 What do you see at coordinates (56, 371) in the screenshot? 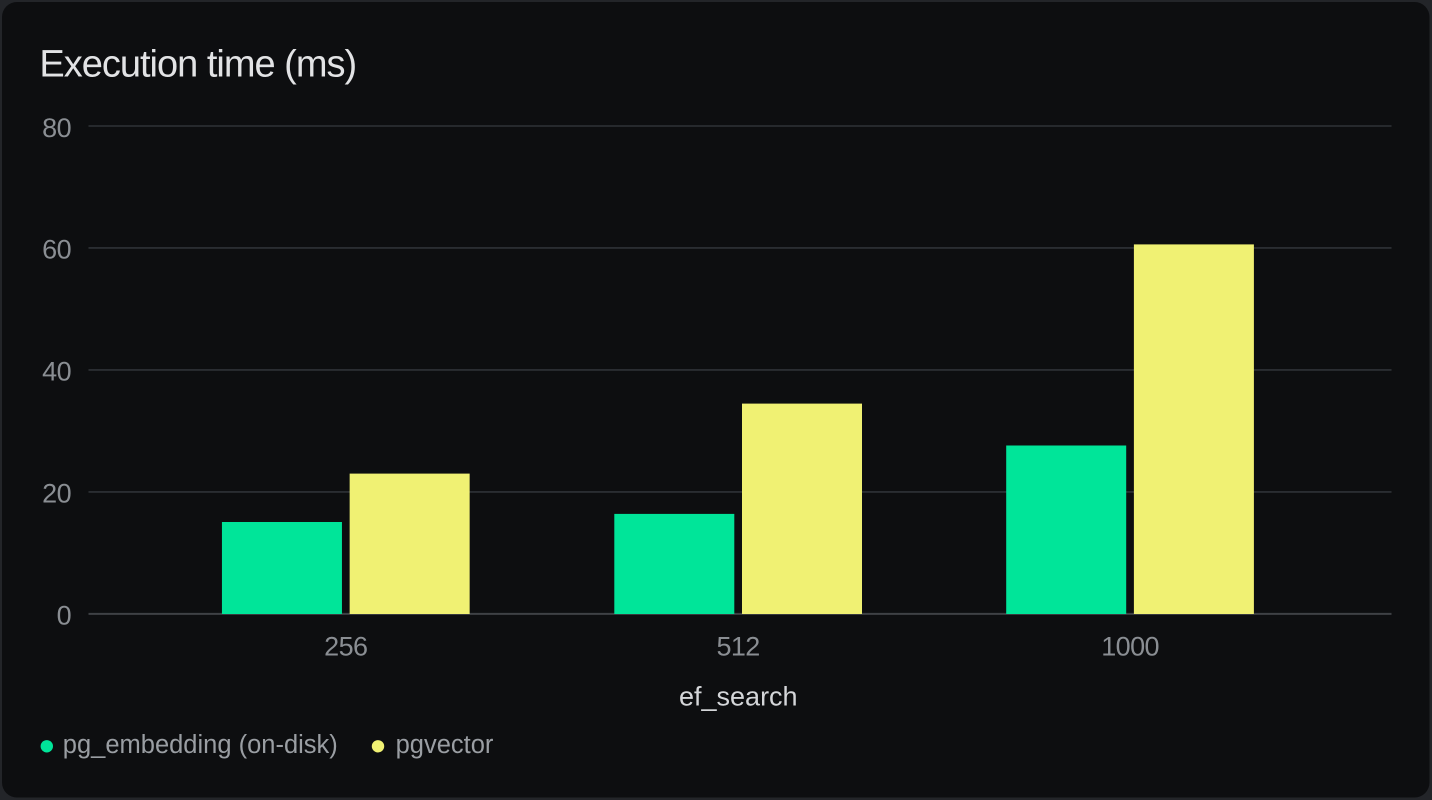
I see `svg-text: 40` at bounding box center [56, 371].